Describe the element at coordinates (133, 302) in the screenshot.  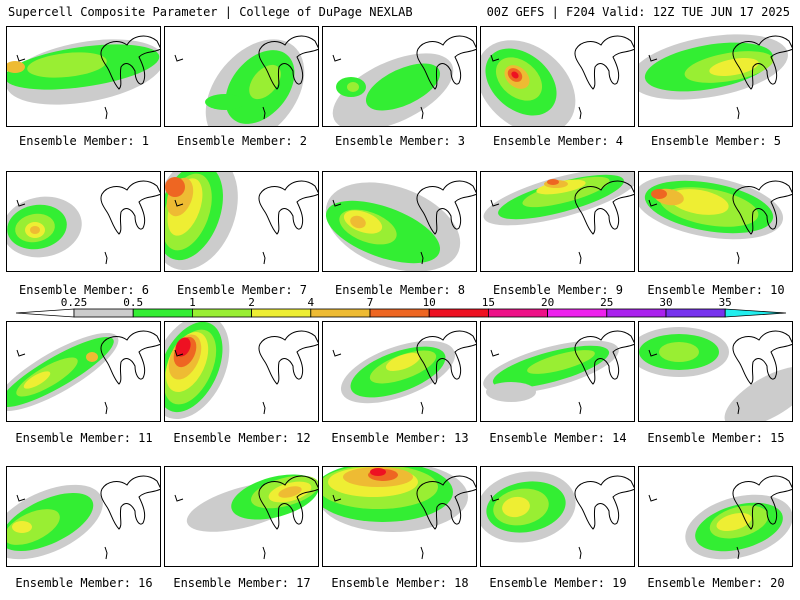
I see `colorbar-tick-label: 0.5` at that location.